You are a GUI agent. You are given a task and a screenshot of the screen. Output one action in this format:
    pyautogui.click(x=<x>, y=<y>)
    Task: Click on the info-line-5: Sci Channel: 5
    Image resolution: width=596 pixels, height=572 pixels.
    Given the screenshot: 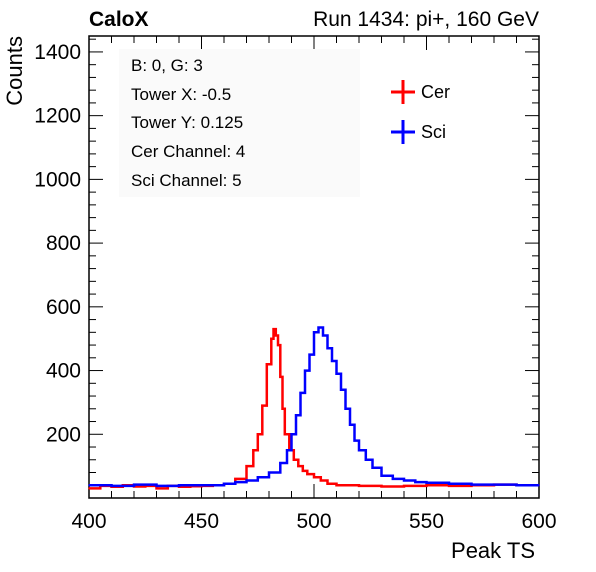 What is the action you would take?
    pyautogui.click(x=186, y=180)
    